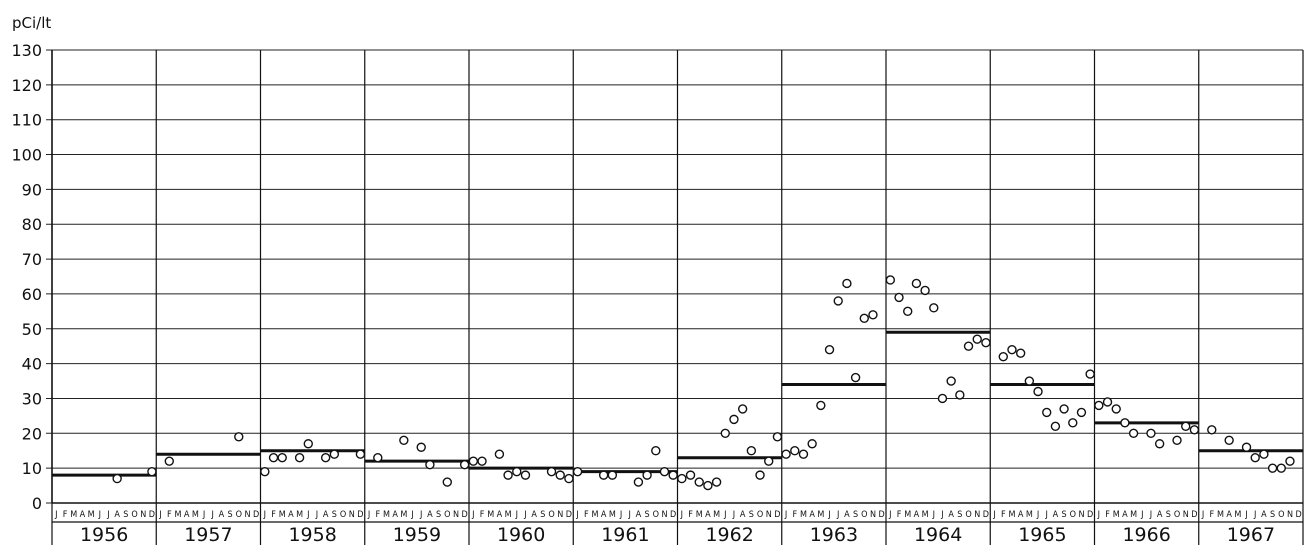  I want to click on y-tick-label: 10, so click(32, 468).